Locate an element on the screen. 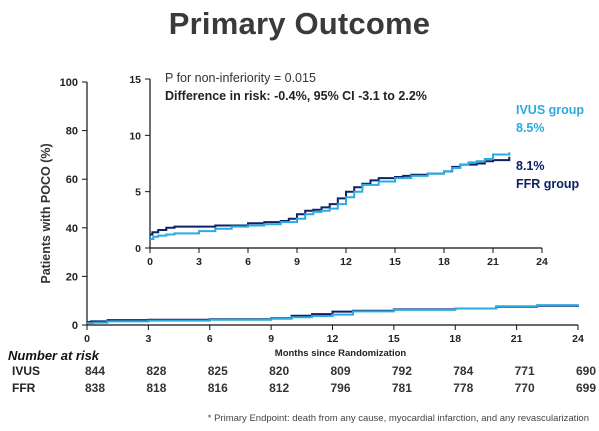 The height and width of the screenshot is (431, 599). risk-cell-ivus: 809 is located at coordinates (340, 371).